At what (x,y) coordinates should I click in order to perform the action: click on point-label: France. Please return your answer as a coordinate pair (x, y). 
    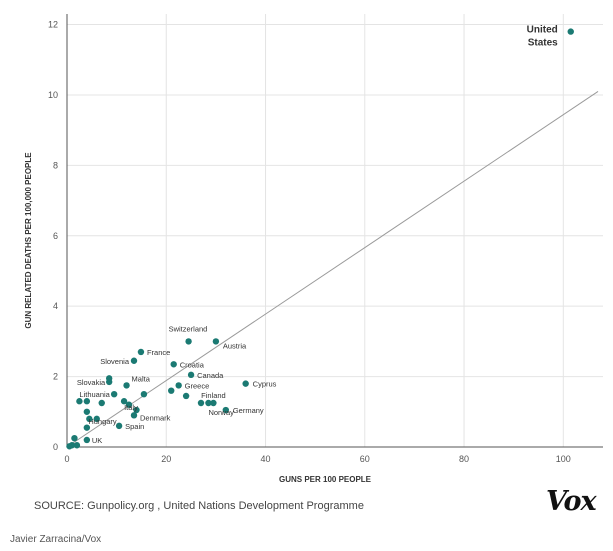
    Looking at the image, I should click on (158, 352).